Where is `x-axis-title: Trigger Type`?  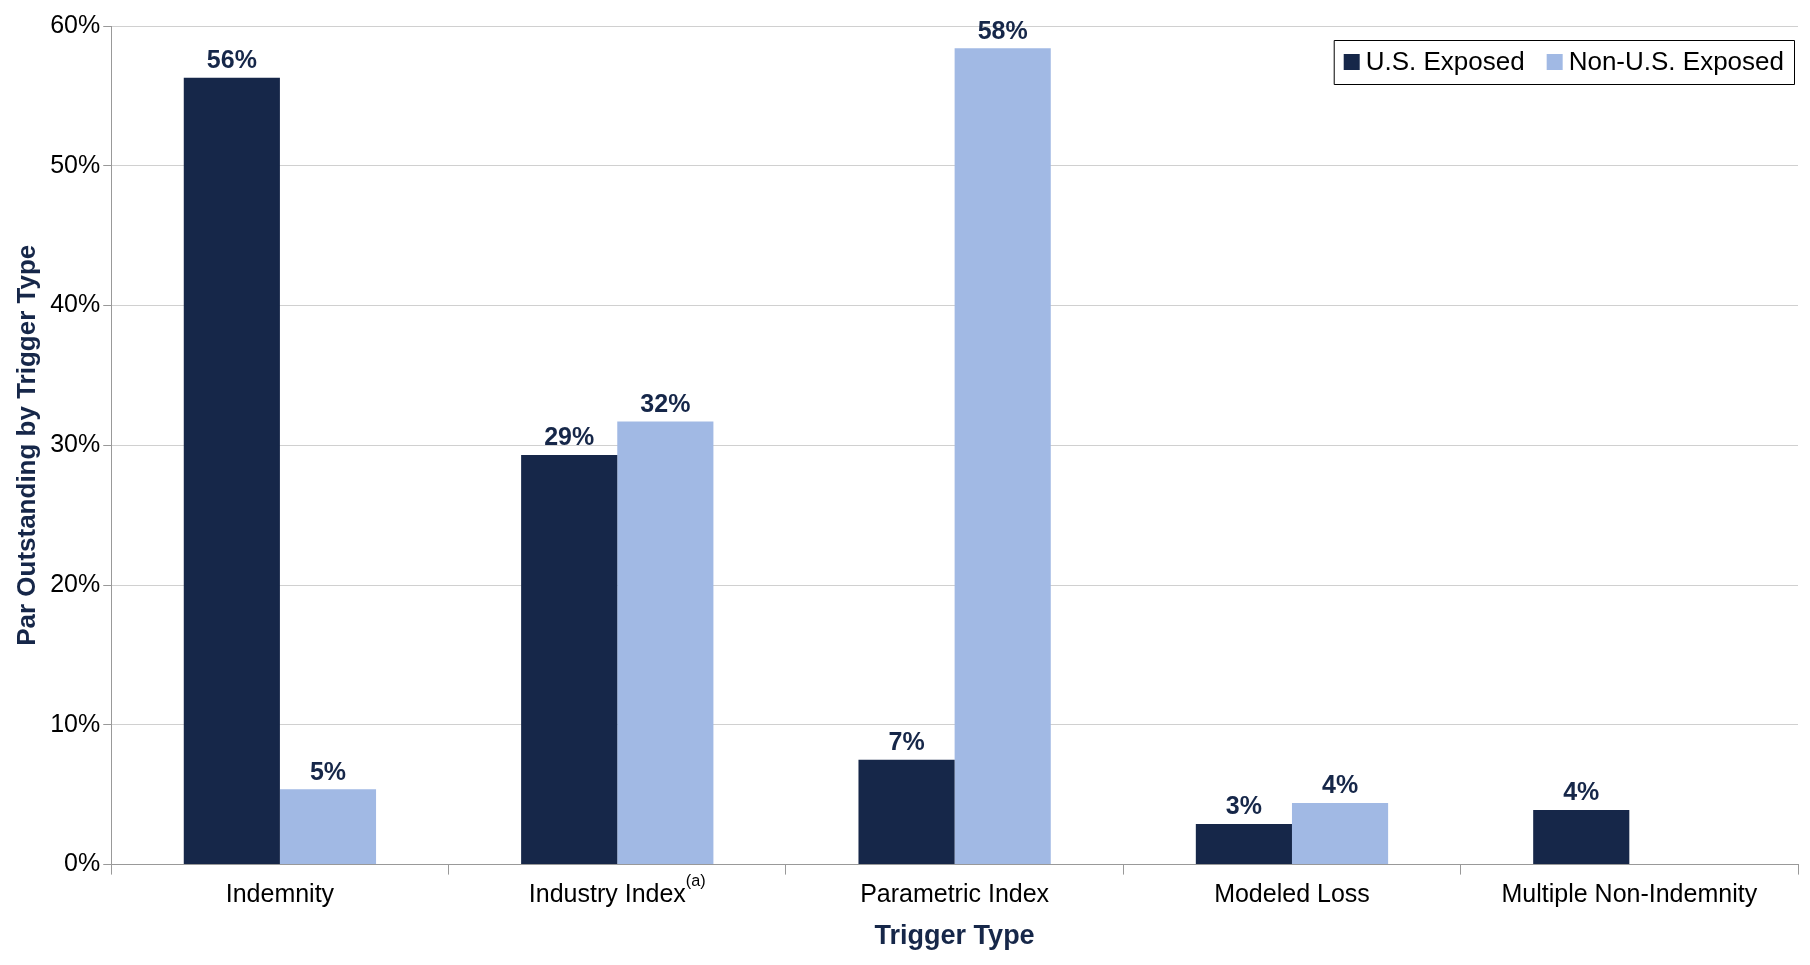
x-axis-title: Trigger Type is located at coordinates (954, 935).